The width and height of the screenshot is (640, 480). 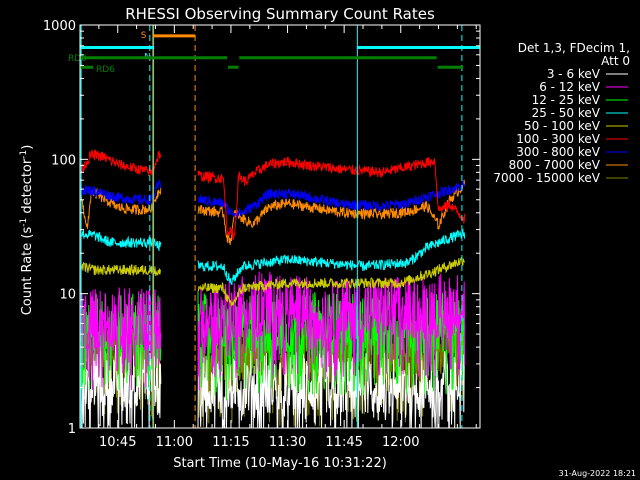 What do you see at coordinates (273, 281) in the screenshot?
I see `series-50-100-kev` at bounding box center [273, 281].